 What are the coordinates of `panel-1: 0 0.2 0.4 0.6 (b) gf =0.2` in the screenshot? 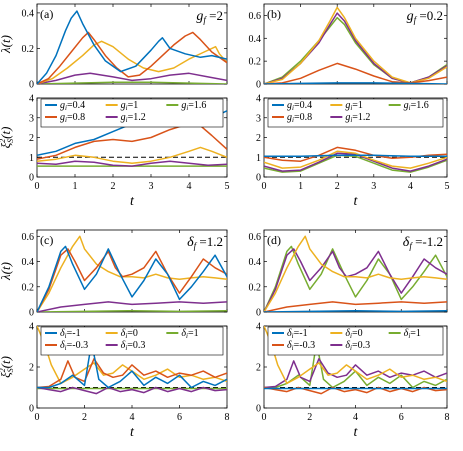 It's located at (348, 47).